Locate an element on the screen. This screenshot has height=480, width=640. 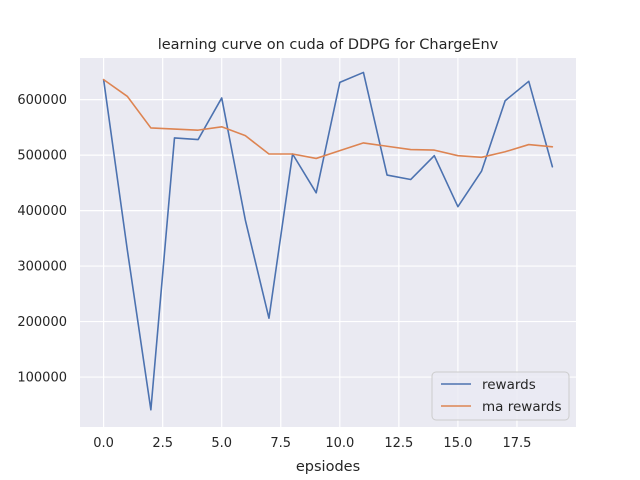
y-tick-label: 300000 is located at coordinates (42, 267).